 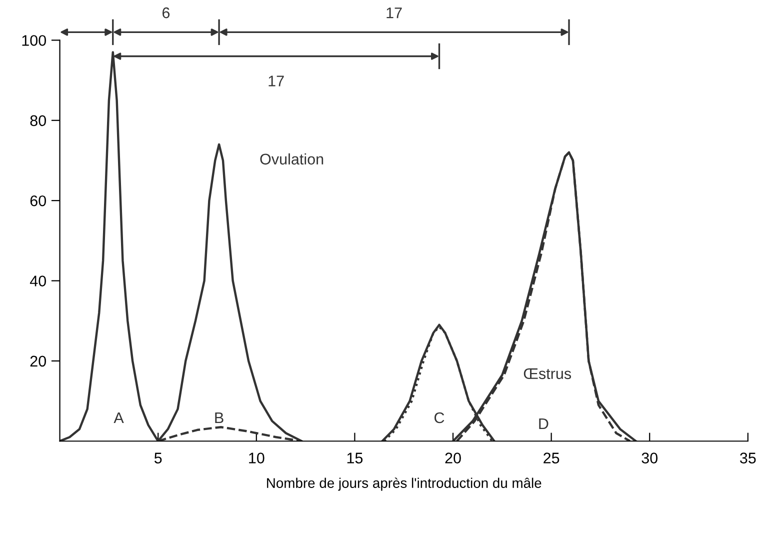 I want to click on y-tick-label: 40, so click(x=38, y=281).